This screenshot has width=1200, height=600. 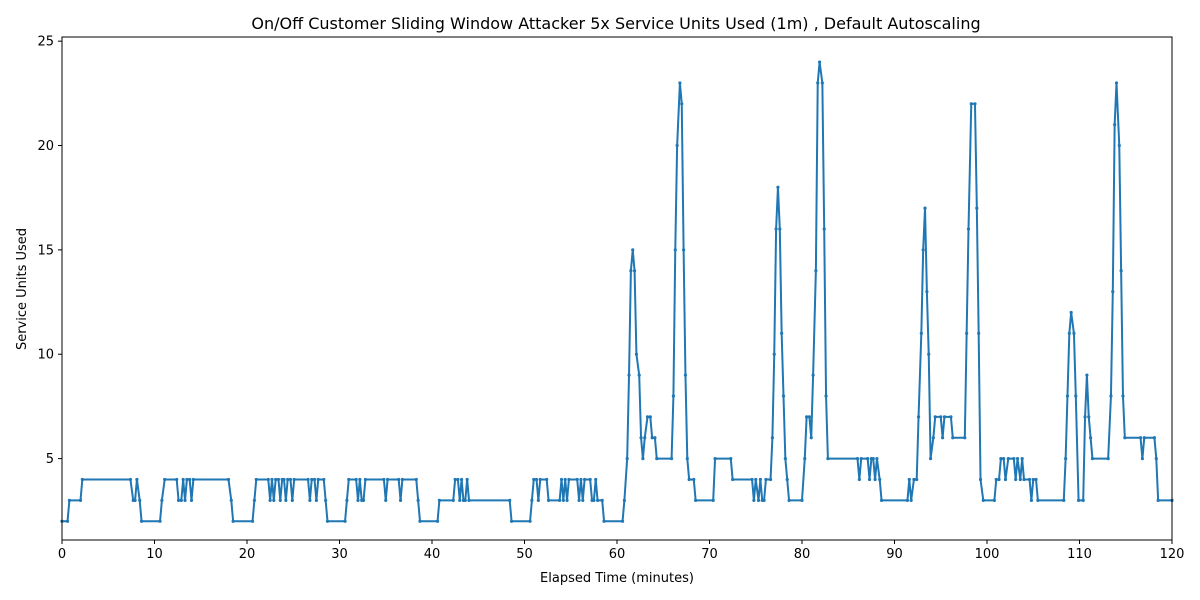 I want to click on x-tick-label: 40, so click(x=432, y=554).